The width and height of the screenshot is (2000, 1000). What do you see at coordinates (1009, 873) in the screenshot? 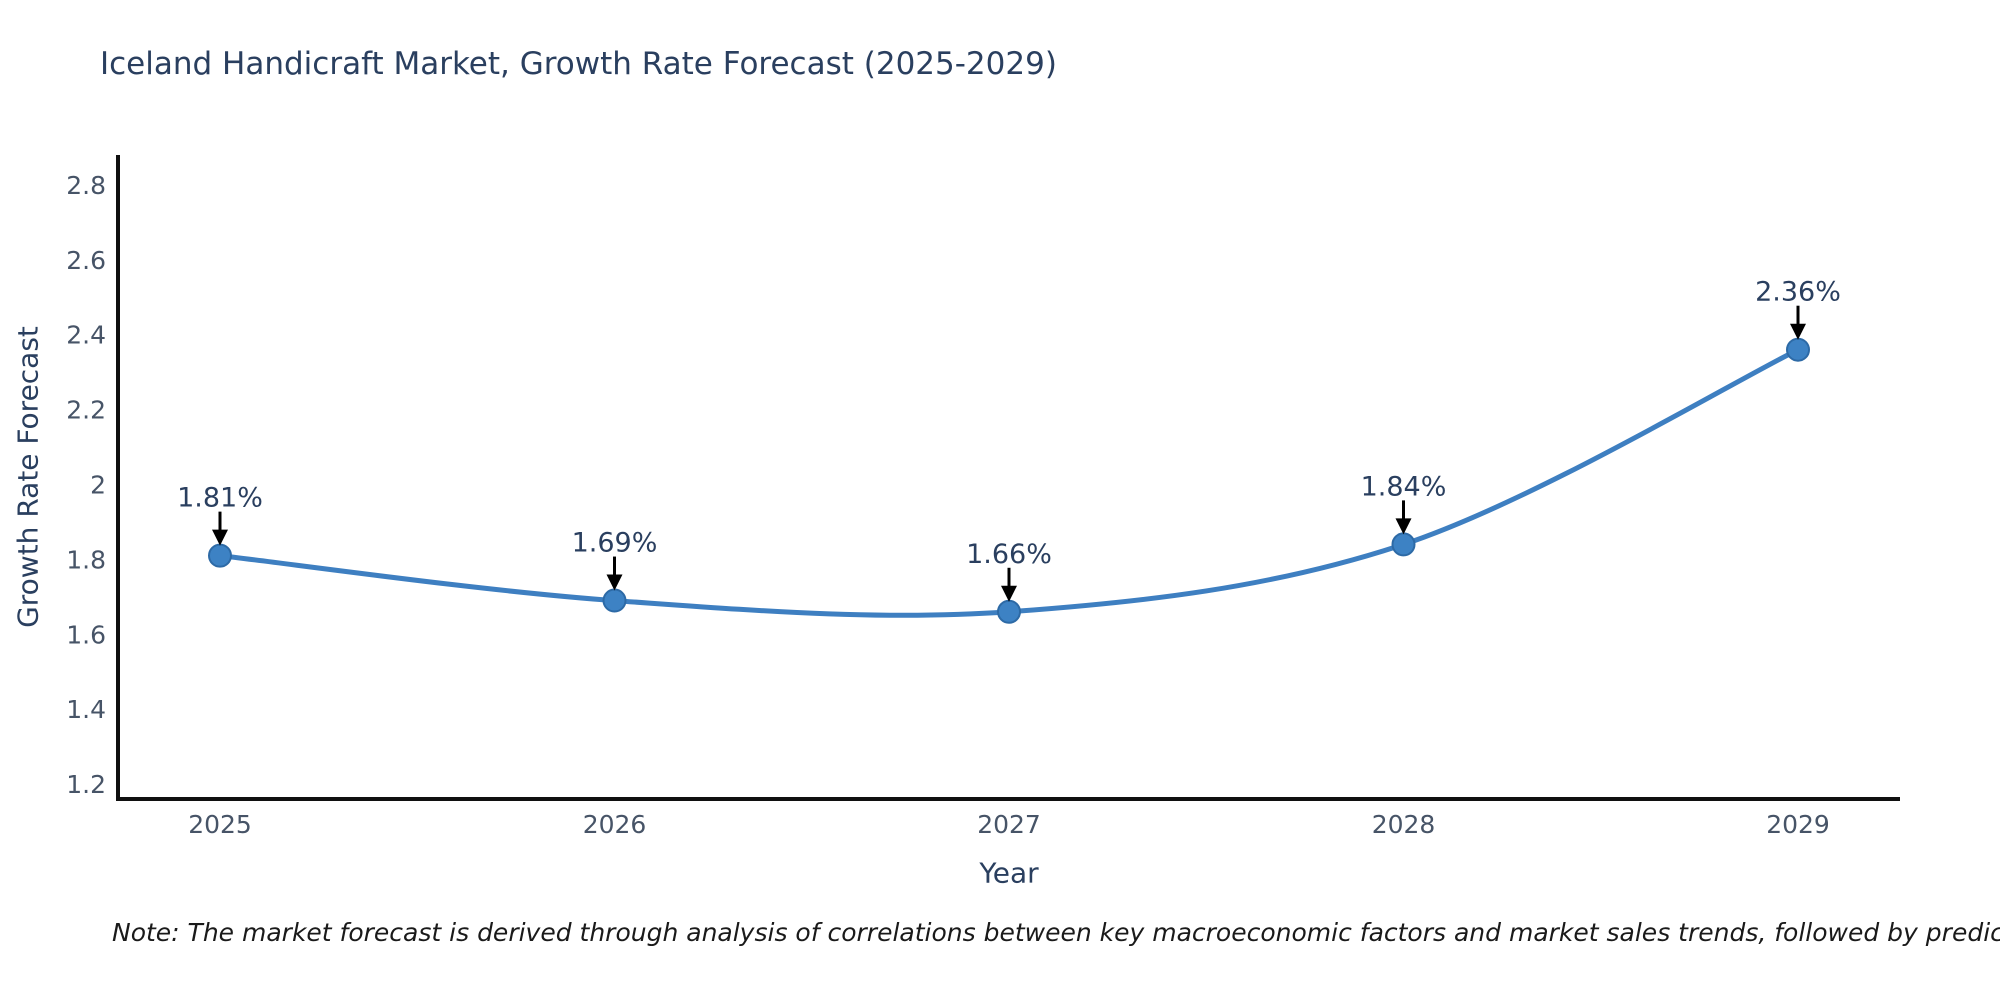
I see `x-axis-title: Year` at bounding box center [1009, 873].